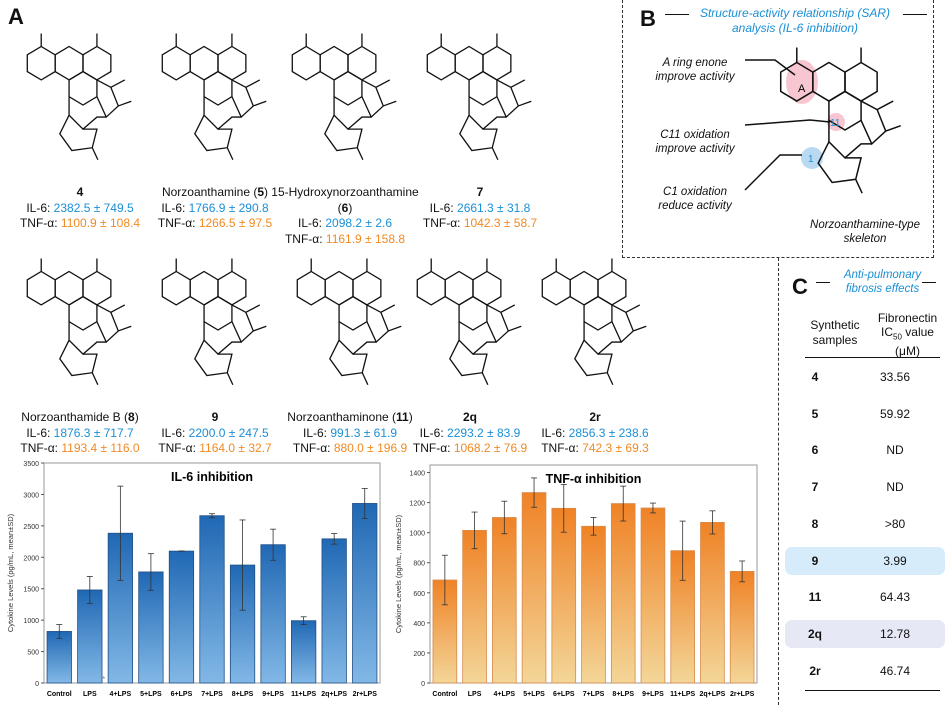 Image resolution: width=950 pixels, height=705 pixels. Describe the element at coordinates (648, 18) in the screenshot. I see `panel-letter-b: B` at that location.